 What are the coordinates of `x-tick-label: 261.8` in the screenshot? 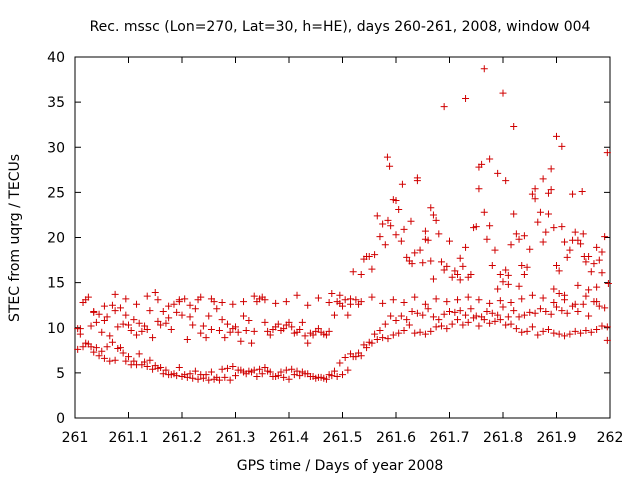 It's located at (503, 438).